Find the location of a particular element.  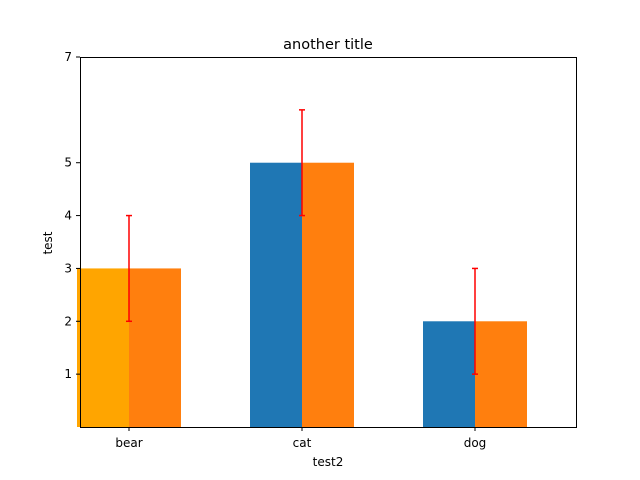

y-tick-label: 7 is located at coordinates (68, 57).